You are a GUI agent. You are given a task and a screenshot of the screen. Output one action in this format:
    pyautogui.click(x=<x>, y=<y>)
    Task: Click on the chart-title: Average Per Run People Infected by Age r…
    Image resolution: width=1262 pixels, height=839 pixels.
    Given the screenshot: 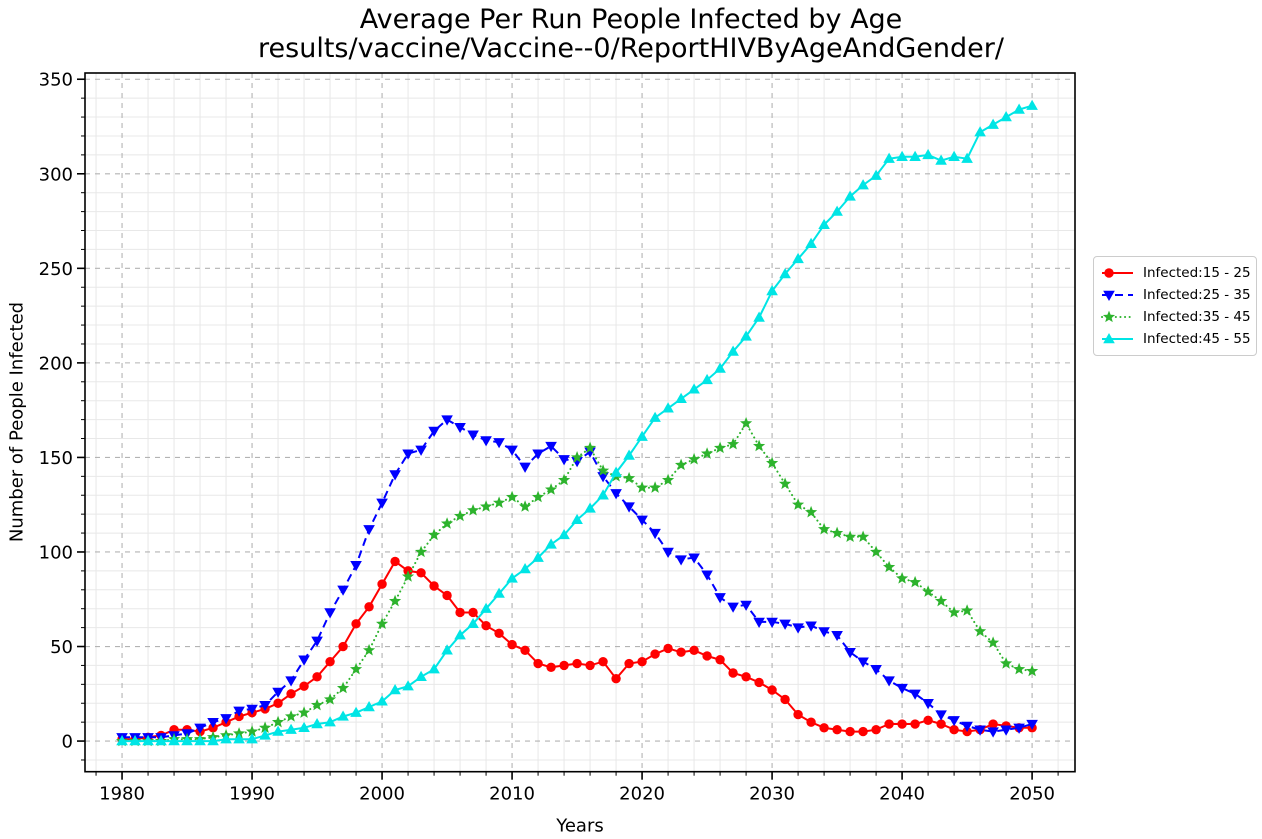 What is the action you would take?
    pyautogui.click(x=631, y=34)
    